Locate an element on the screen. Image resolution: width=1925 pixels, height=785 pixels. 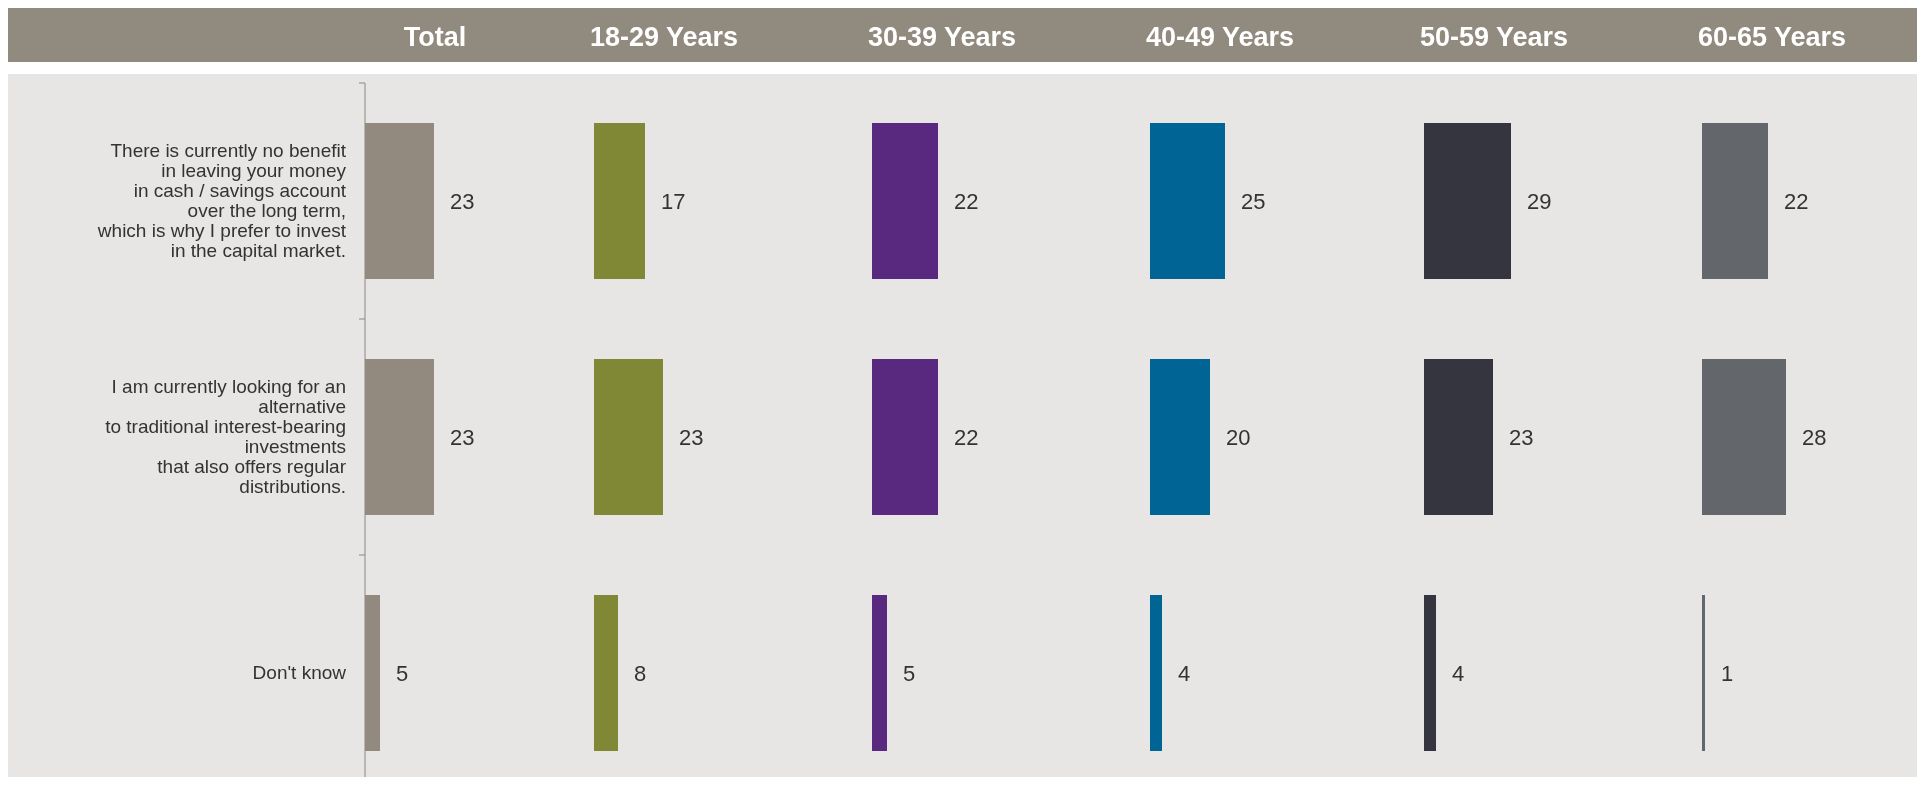
chart-title: 18-29 Years is located at coordinates (664, 37).